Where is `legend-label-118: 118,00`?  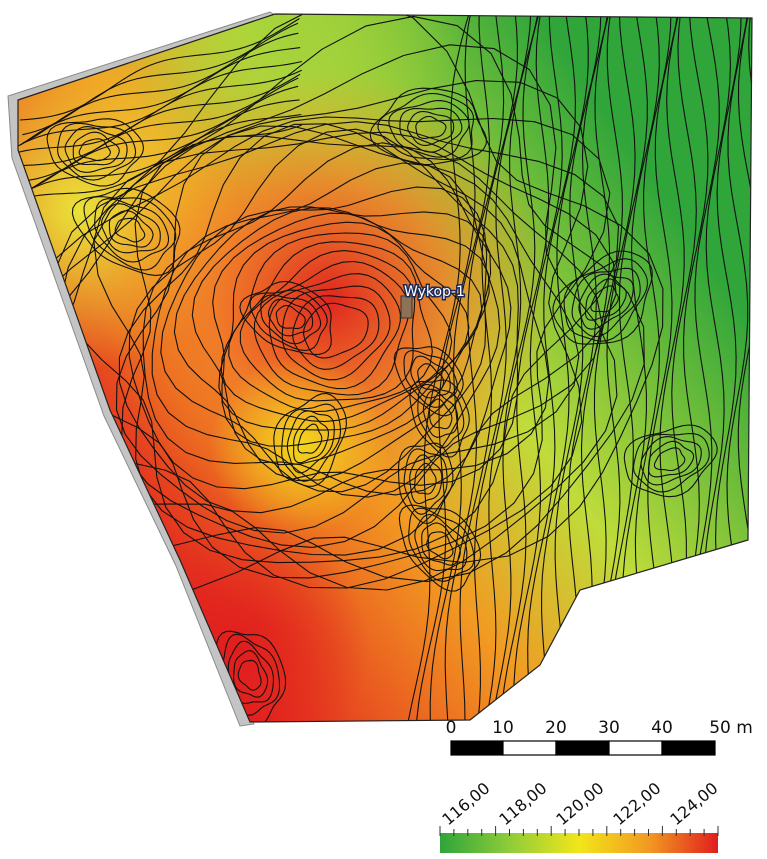 legend-label-118: 118,00 is located at coordinates (522, 804).